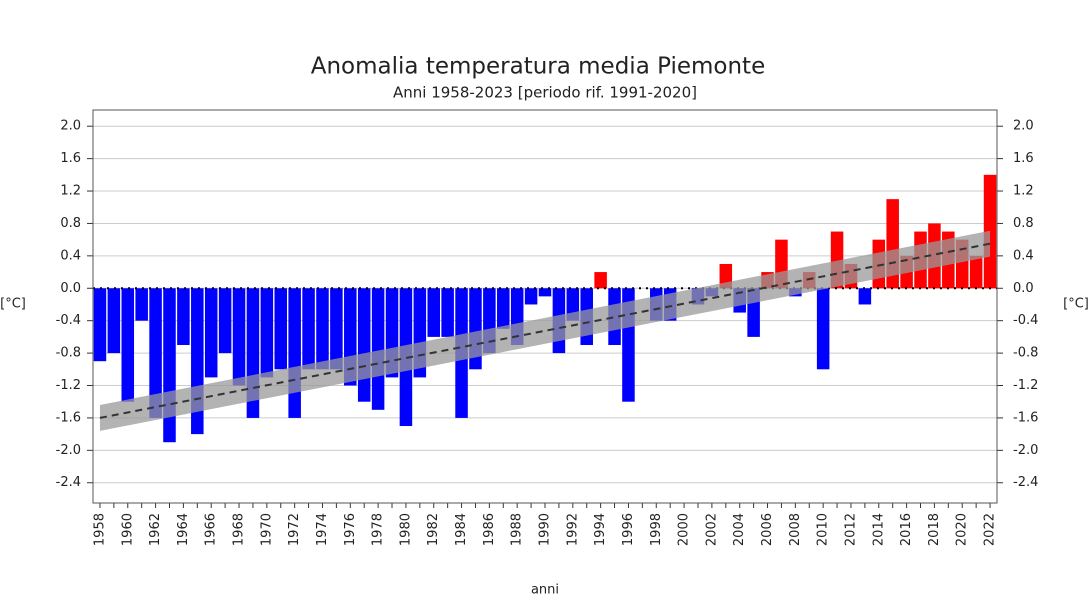 Image resolution: width=1090 pixels, height=600 pixels. Describe the element at coordinates (211, 529) in the screenshot. I see `x-tick-label: 1966` at that location.